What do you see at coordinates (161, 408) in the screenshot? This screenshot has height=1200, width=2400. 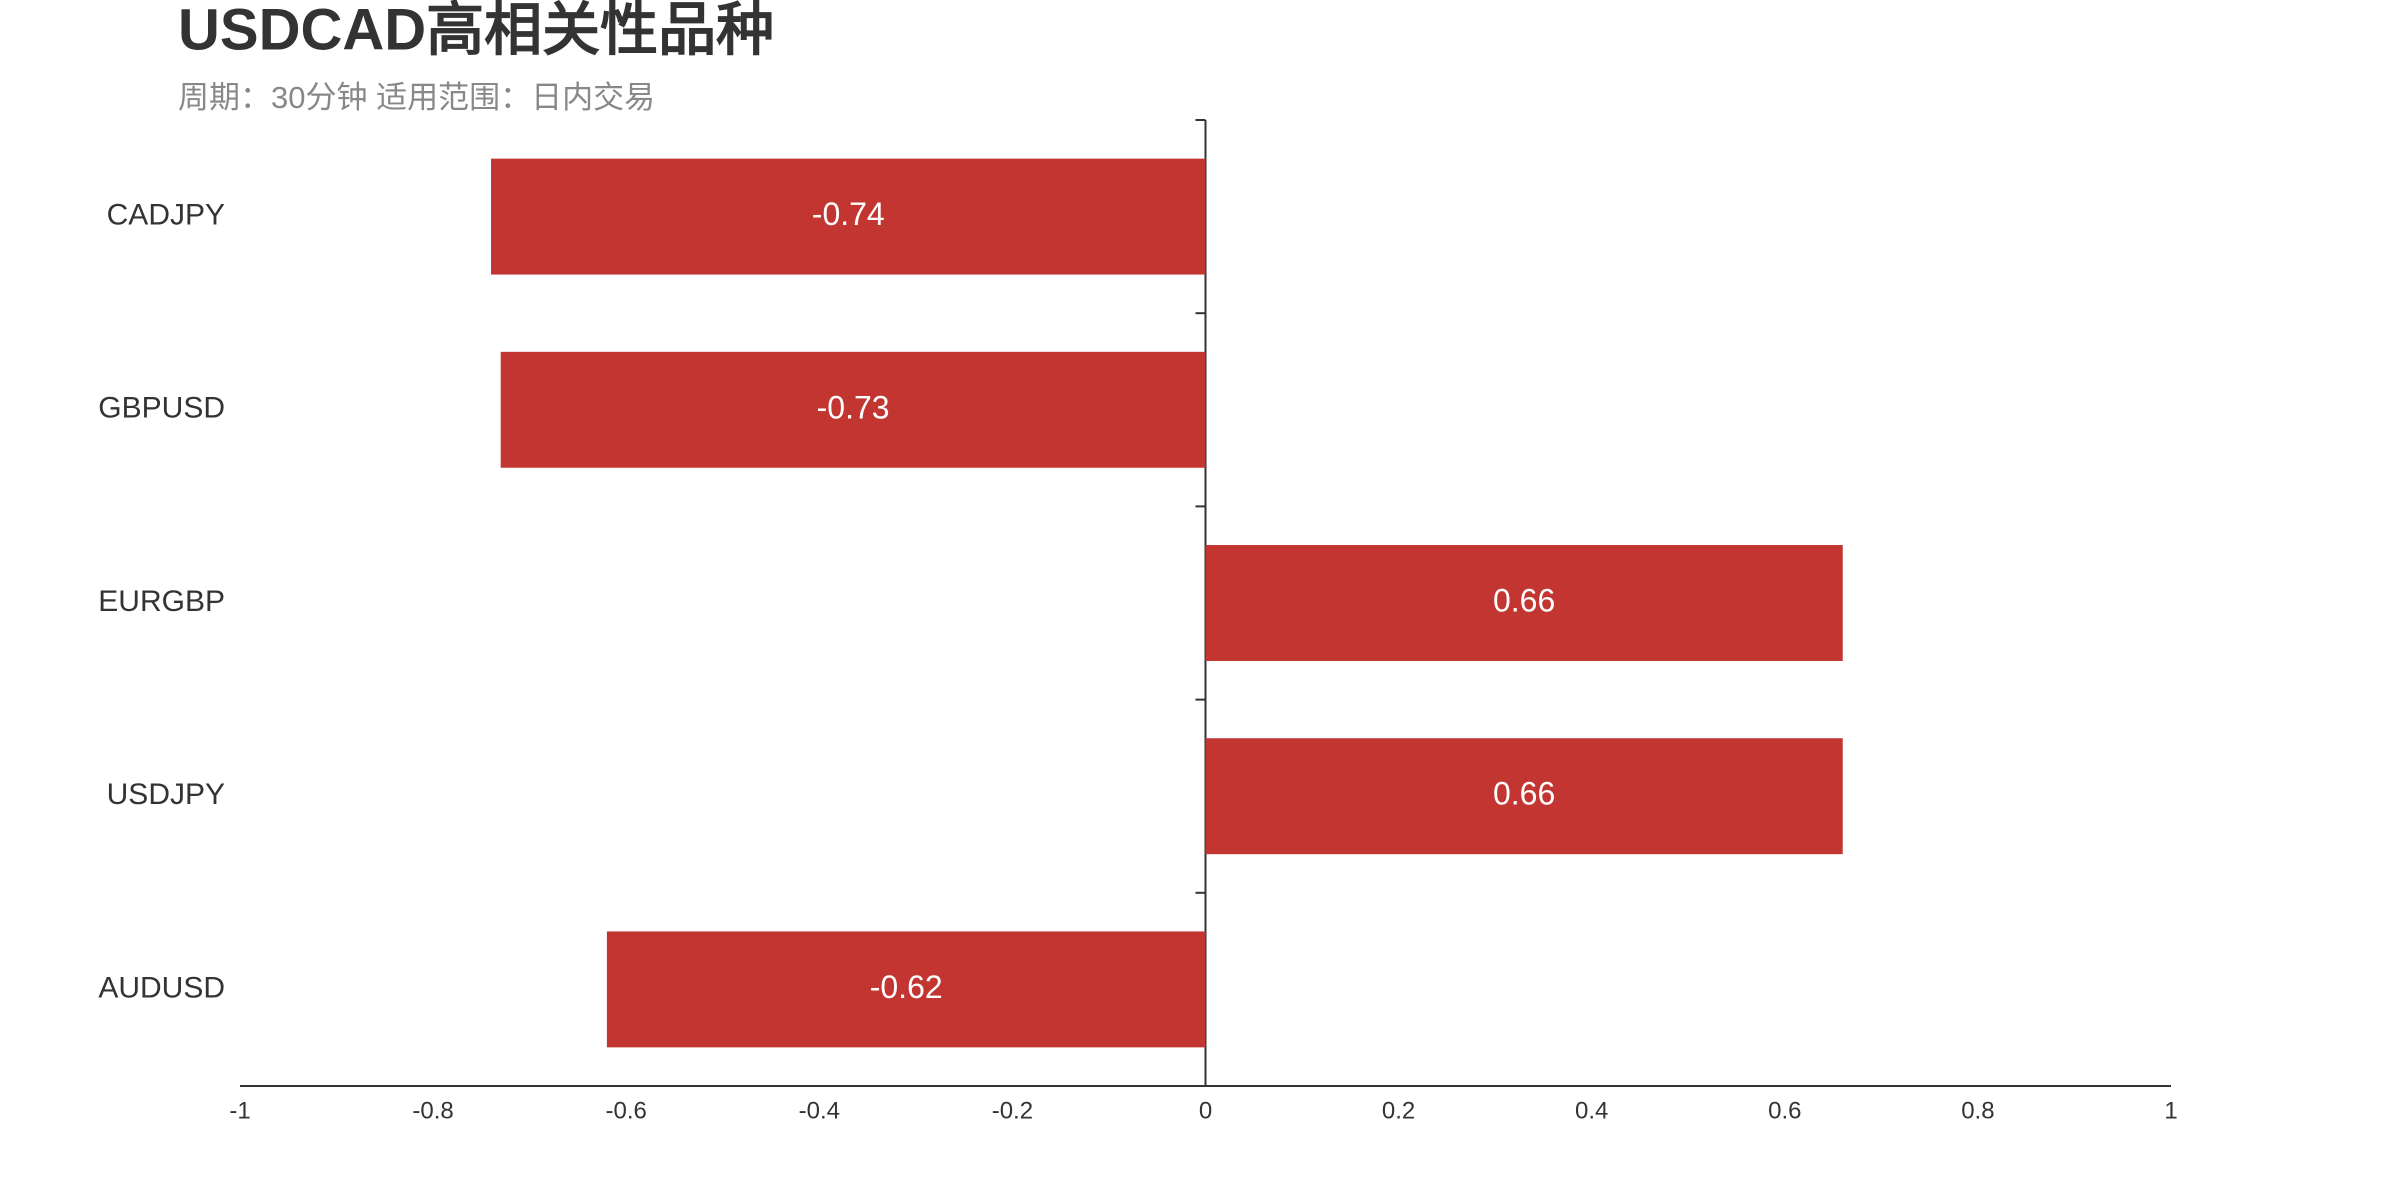 I see `y-tick-label: GBPUSD` at bounding box center [161, 408].